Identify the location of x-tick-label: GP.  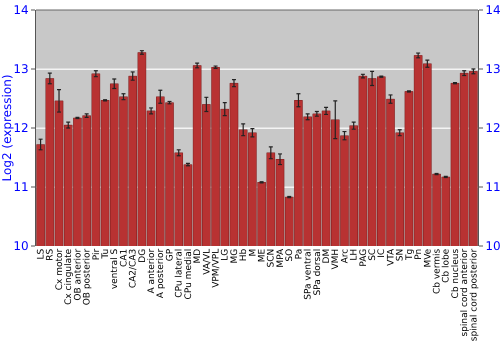
(170, 255).